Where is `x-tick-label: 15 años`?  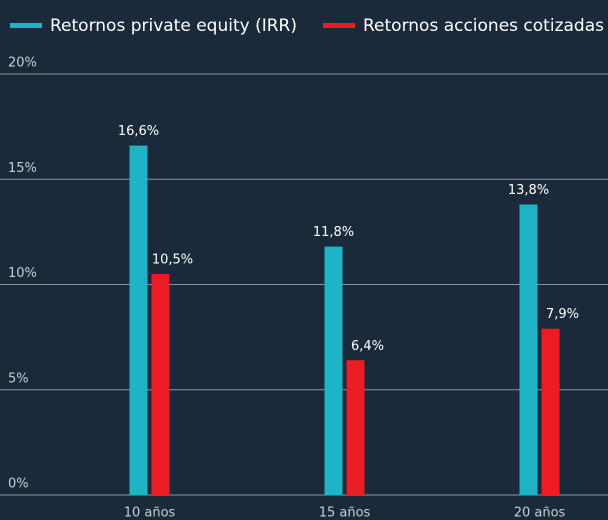
x-tick-label: 15 años is located at coordinates (345, 513).